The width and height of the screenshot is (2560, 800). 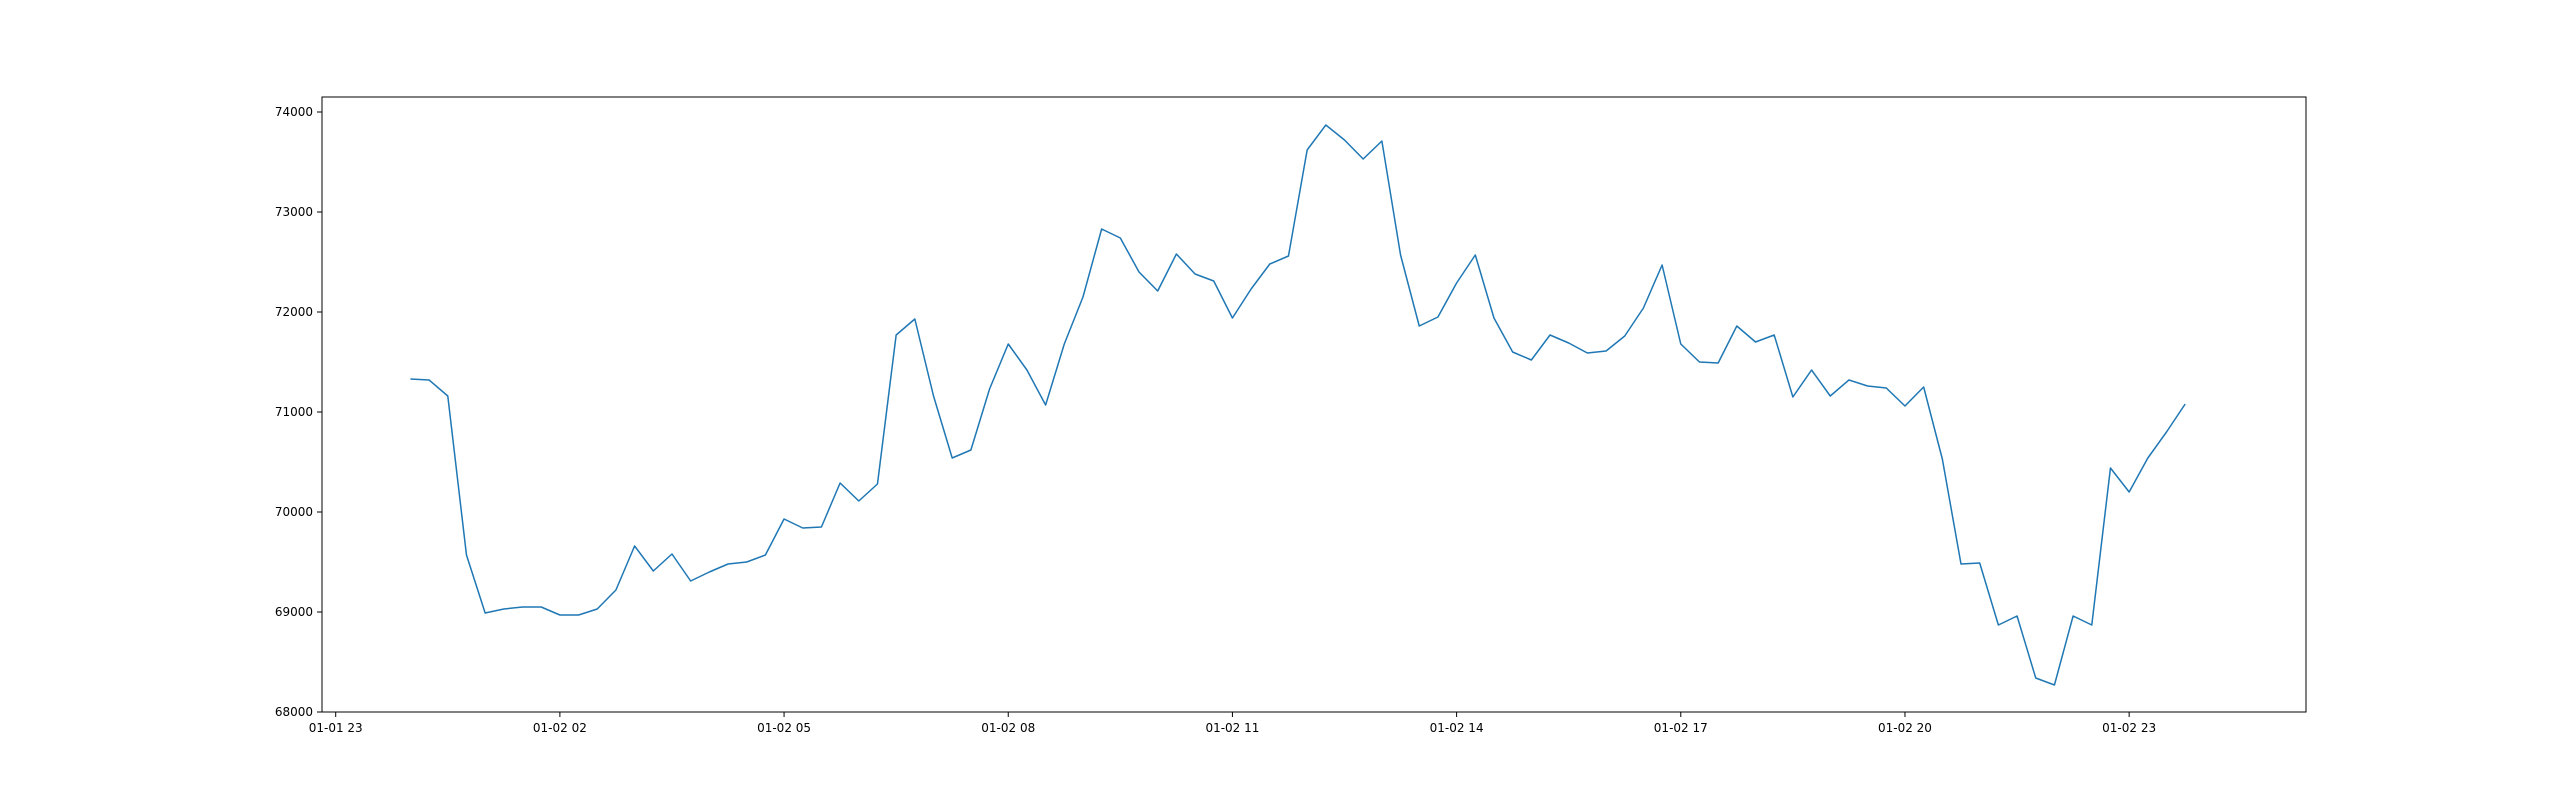 I want to click on y-tick-label: 72000, so click(x=294, y=312).